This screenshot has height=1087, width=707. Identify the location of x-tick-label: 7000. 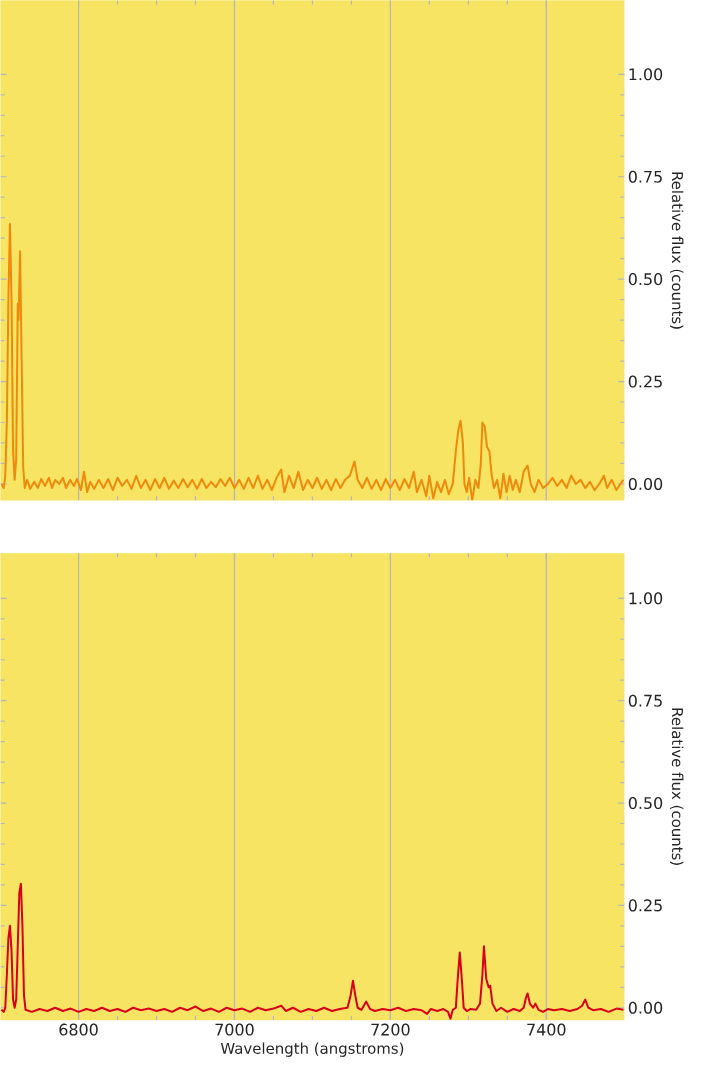
(234, 1029).